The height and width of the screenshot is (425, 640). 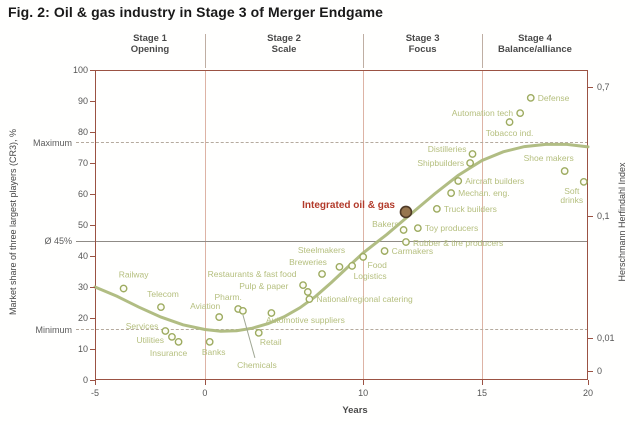 What do you see at coordinates (82, 287) in the screenshot?
I see `y-tick-left-30: 30` at bounding box center [82, 287].